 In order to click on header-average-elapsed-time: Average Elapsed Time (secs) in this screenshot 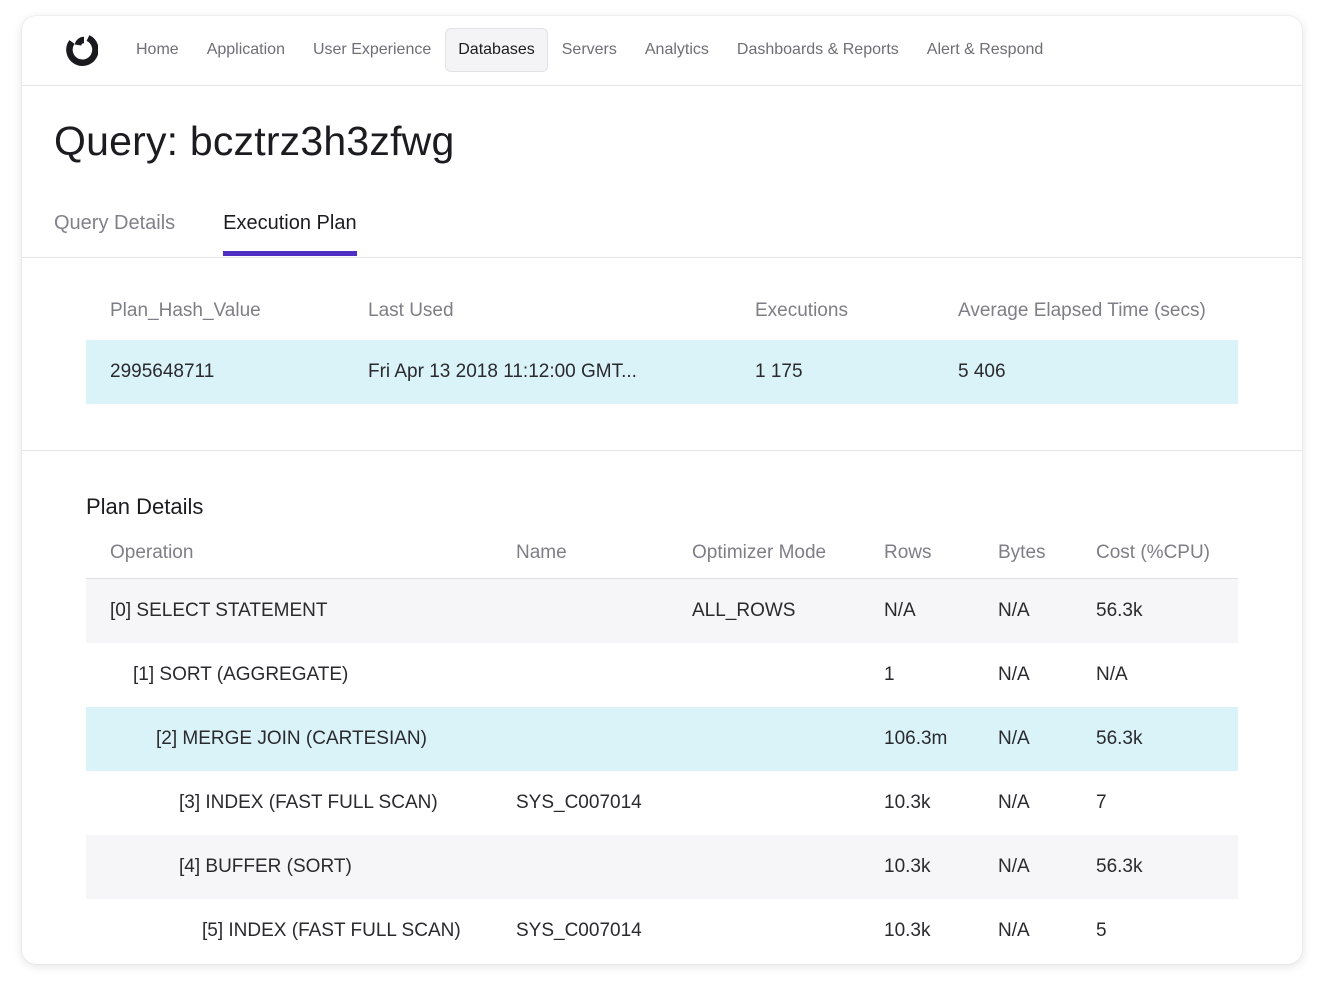, I will do `click(1082, 310)`.